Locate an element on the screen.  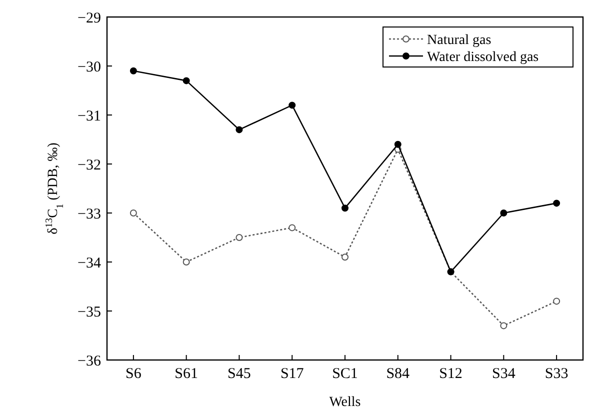
x-tick-label: SC1 is located at coordinates (345, 374).